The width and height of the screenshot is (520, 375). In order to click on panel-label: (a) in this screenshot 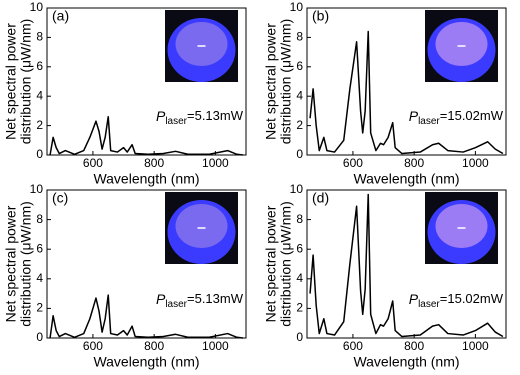, I will do `click(60, 16)`.